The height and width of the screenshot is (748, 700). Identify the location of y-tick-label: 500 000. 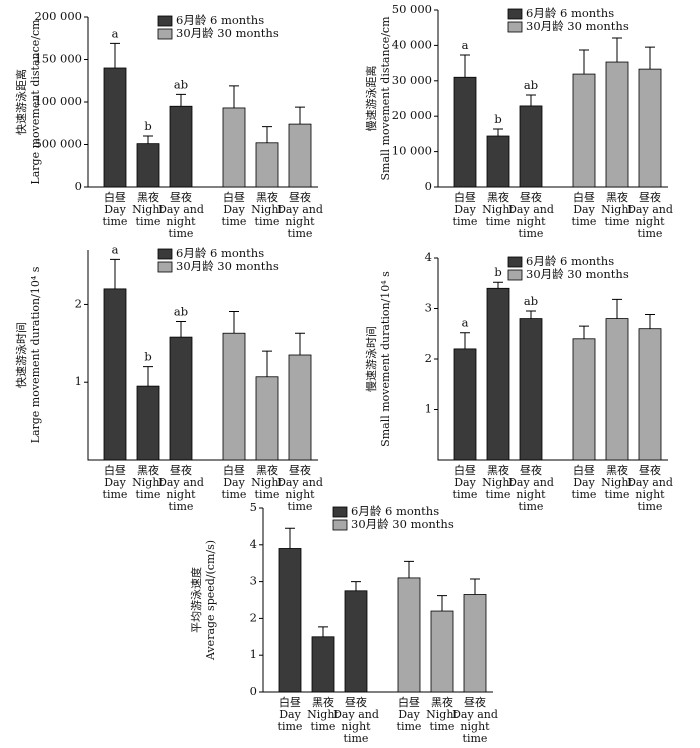
(58, 144).